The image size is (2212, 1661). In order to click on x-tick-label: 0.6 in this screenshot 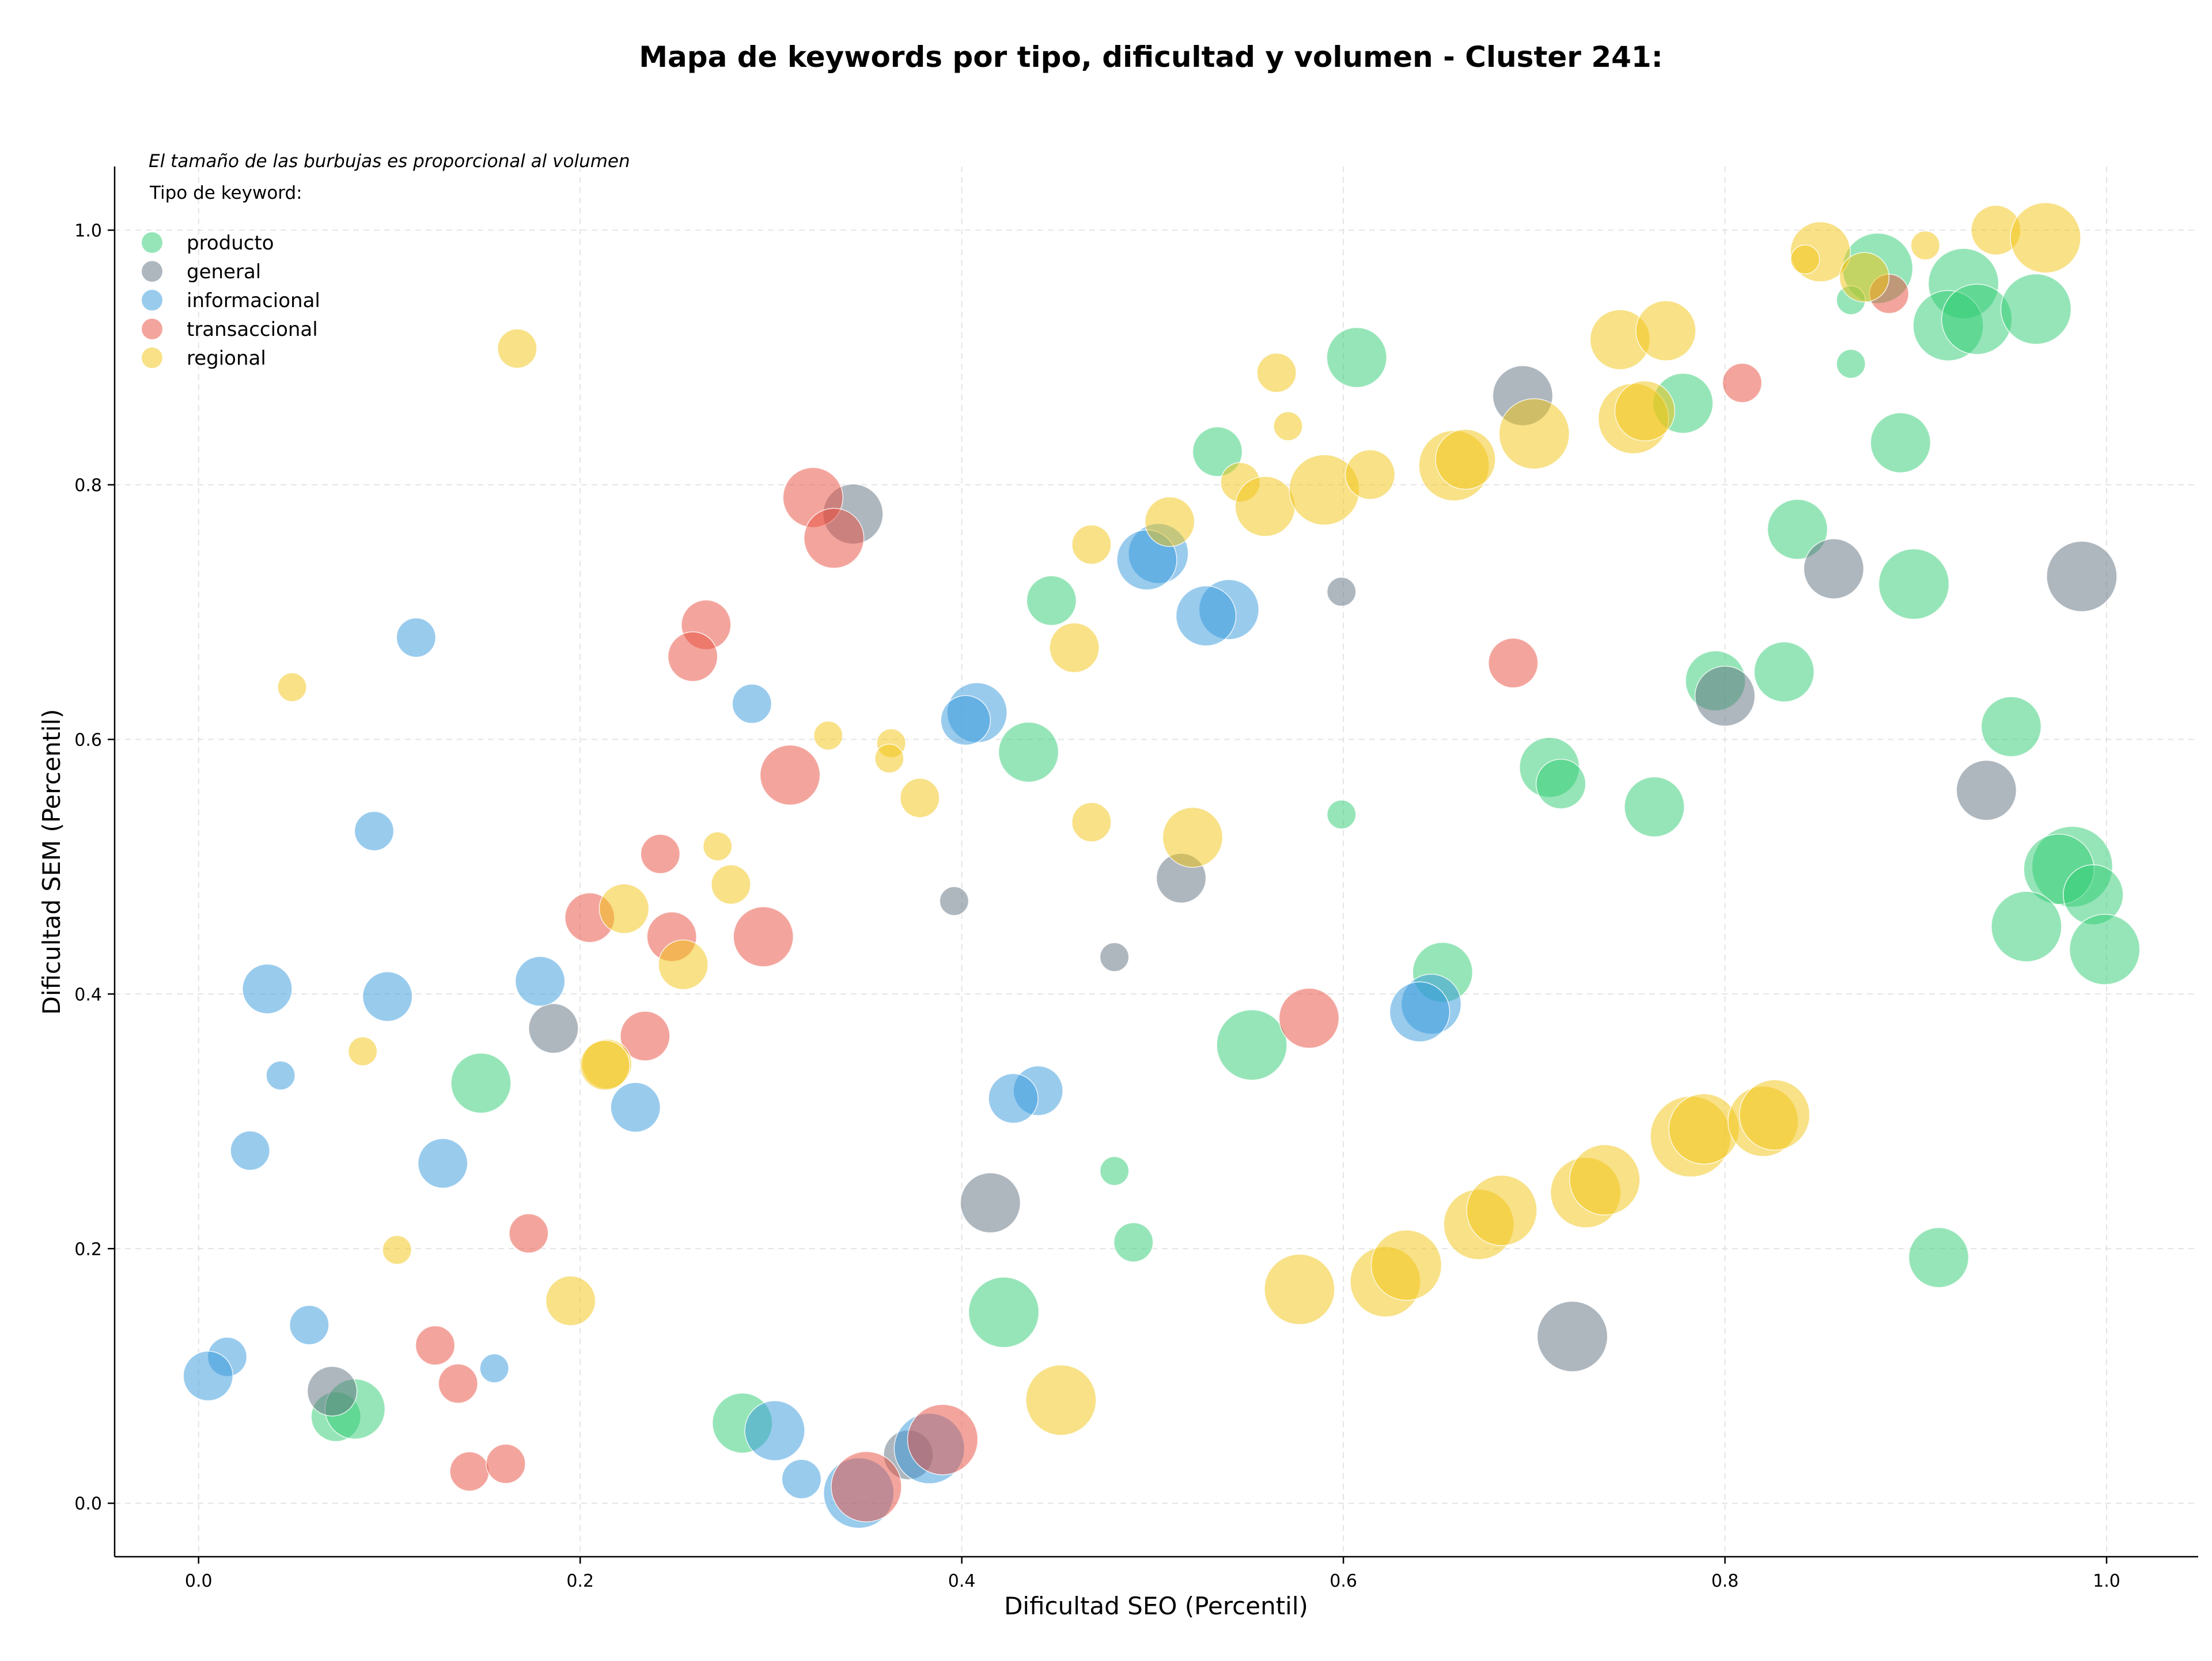, I will do `click(1343, 1581)`.